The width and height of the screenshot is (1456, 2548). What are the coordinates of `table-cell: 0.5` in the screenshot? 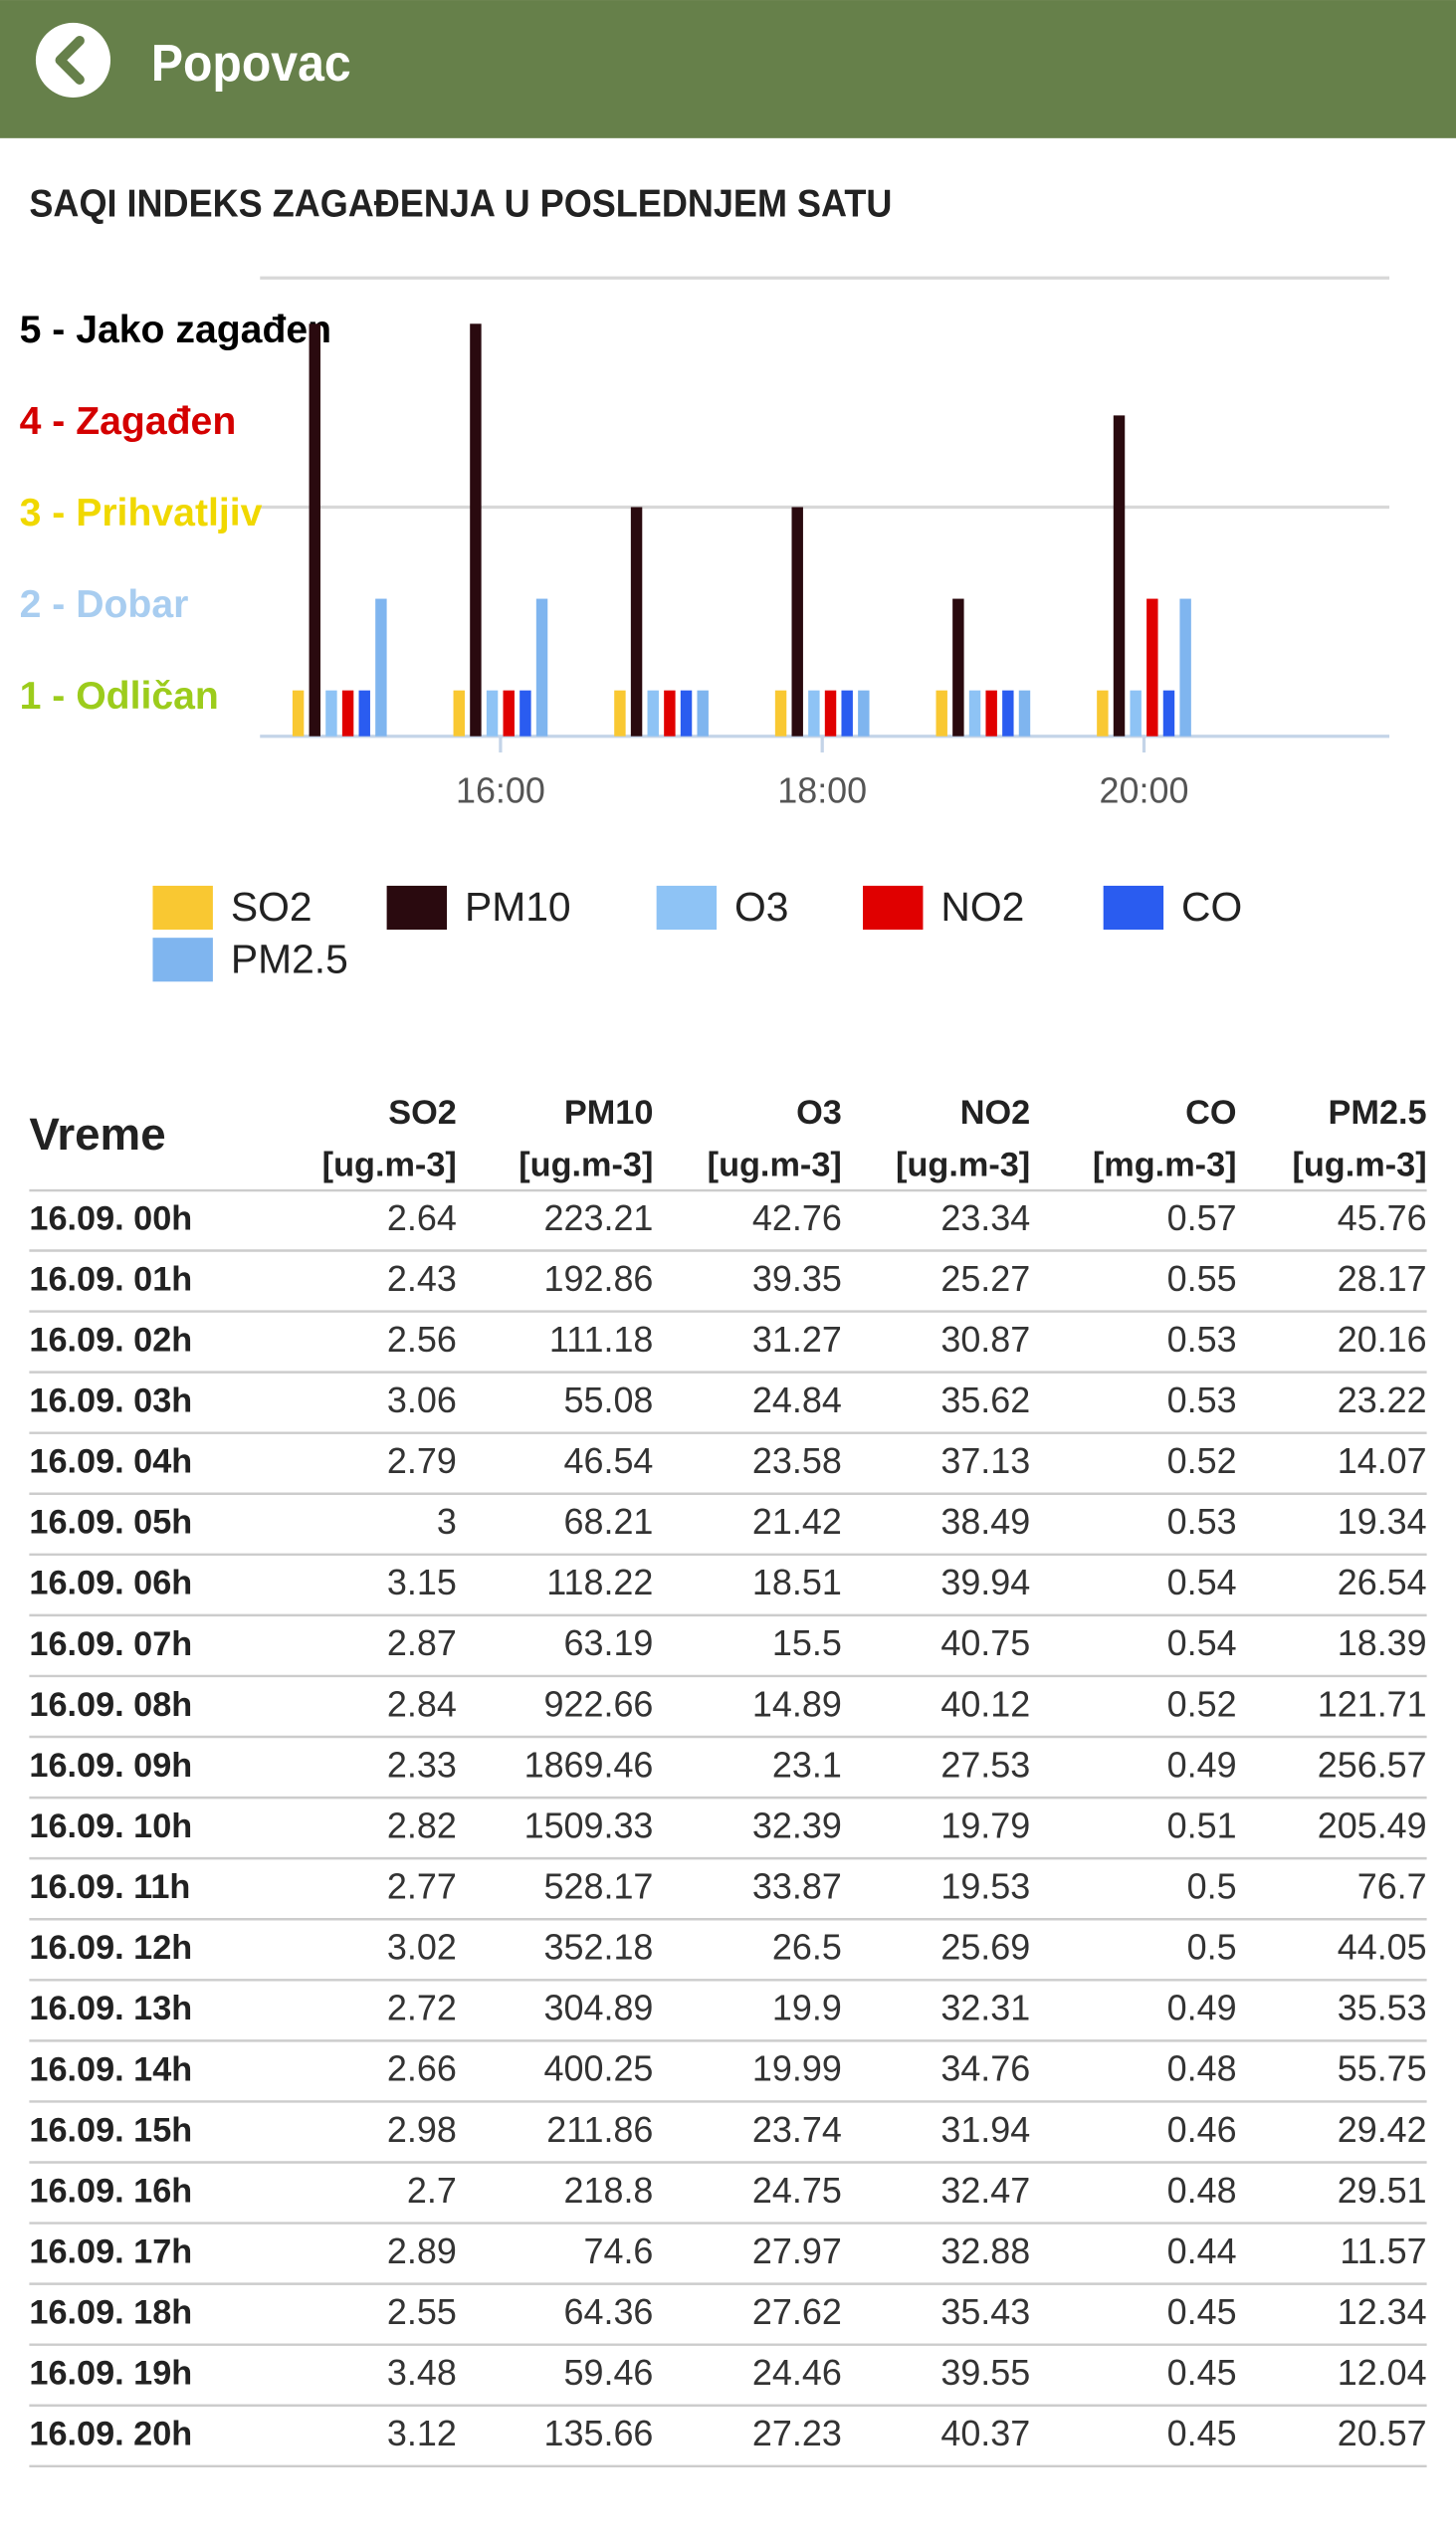 It's located at (1212, 1886).